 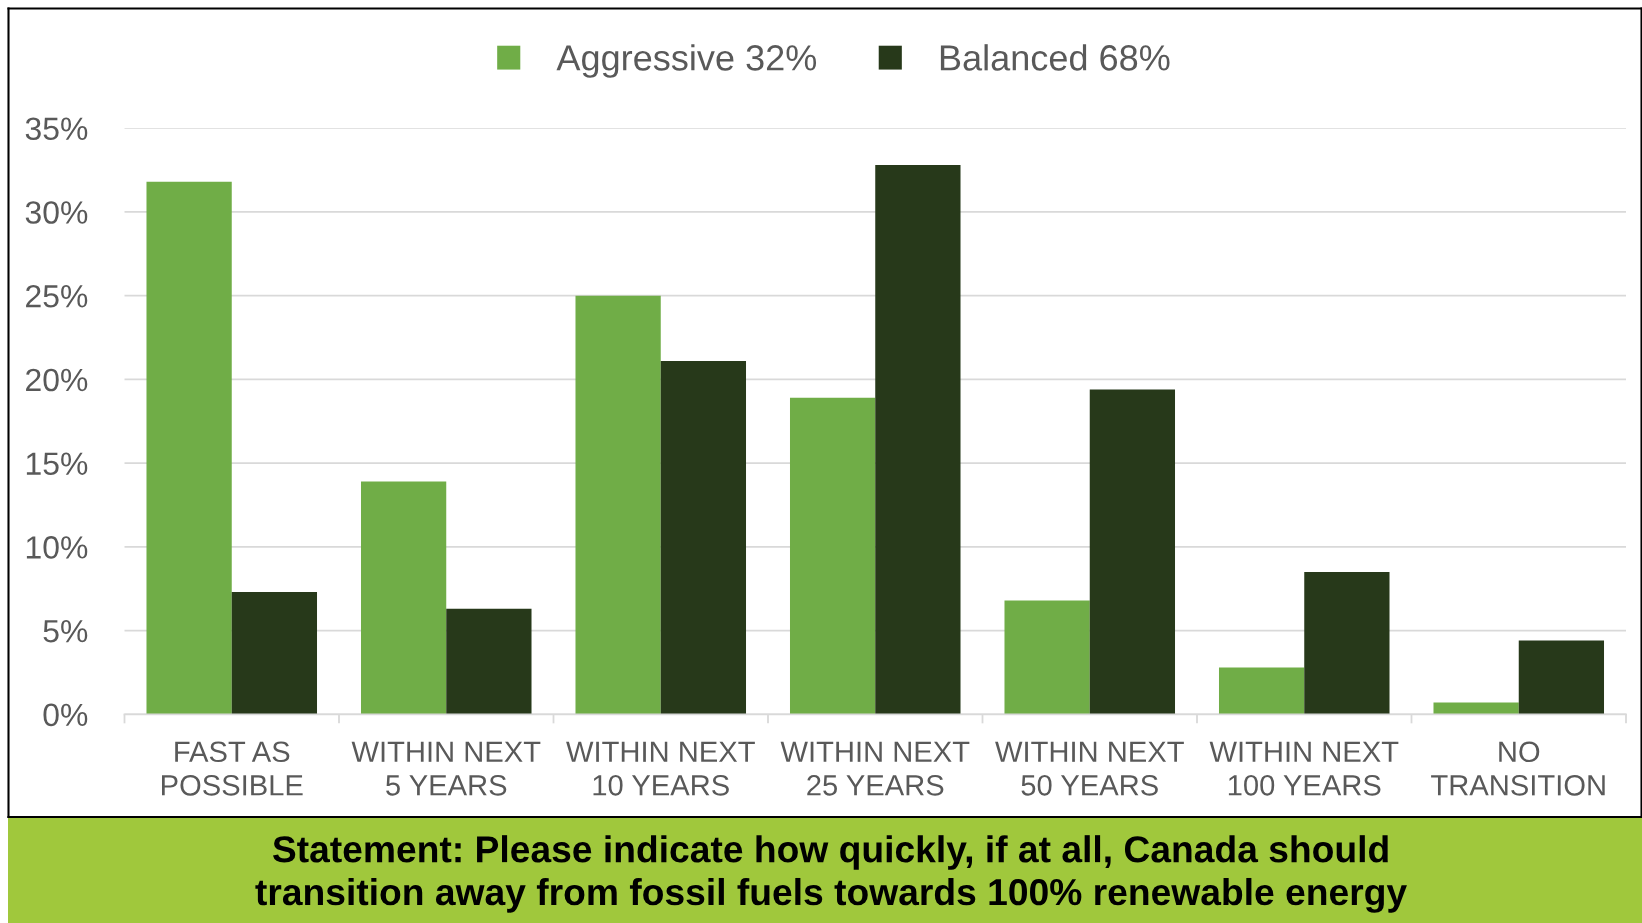 What do you see at coordinates (56, 129) in the screenshot?
I see `y-tick-label: 35%` at bounding box center [56, 129].